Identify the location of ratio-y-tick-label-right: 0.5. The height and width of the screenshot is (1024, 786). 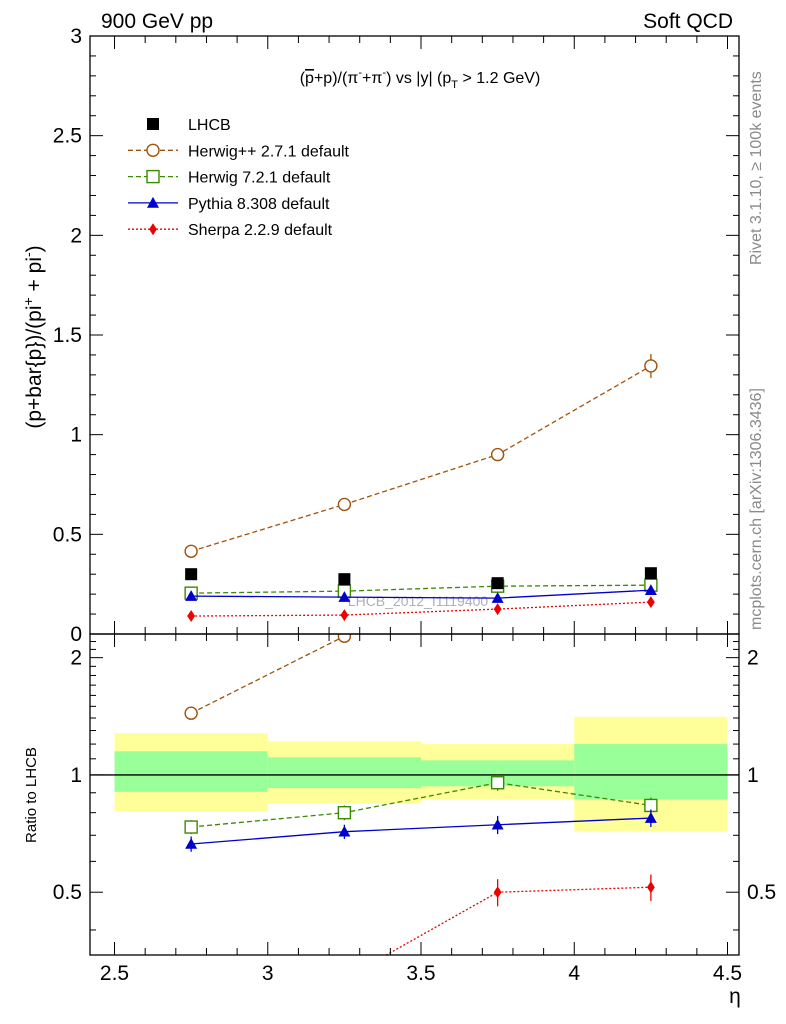
(761, 892).